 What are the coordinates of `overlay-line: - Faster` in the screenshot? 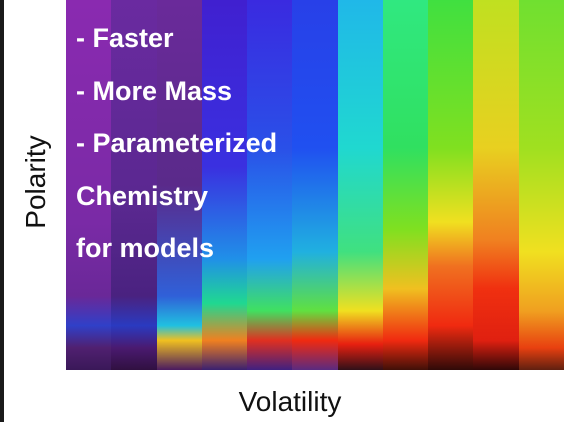 It's located at (125, 38).